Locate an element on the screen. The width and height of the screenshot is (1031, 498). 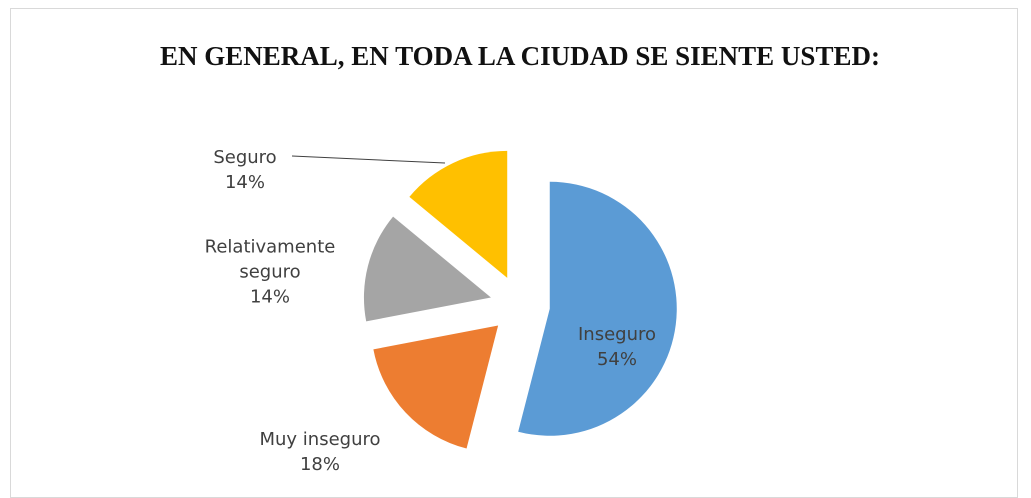
category-label: Inseguro is located at coordinates (617, 334).